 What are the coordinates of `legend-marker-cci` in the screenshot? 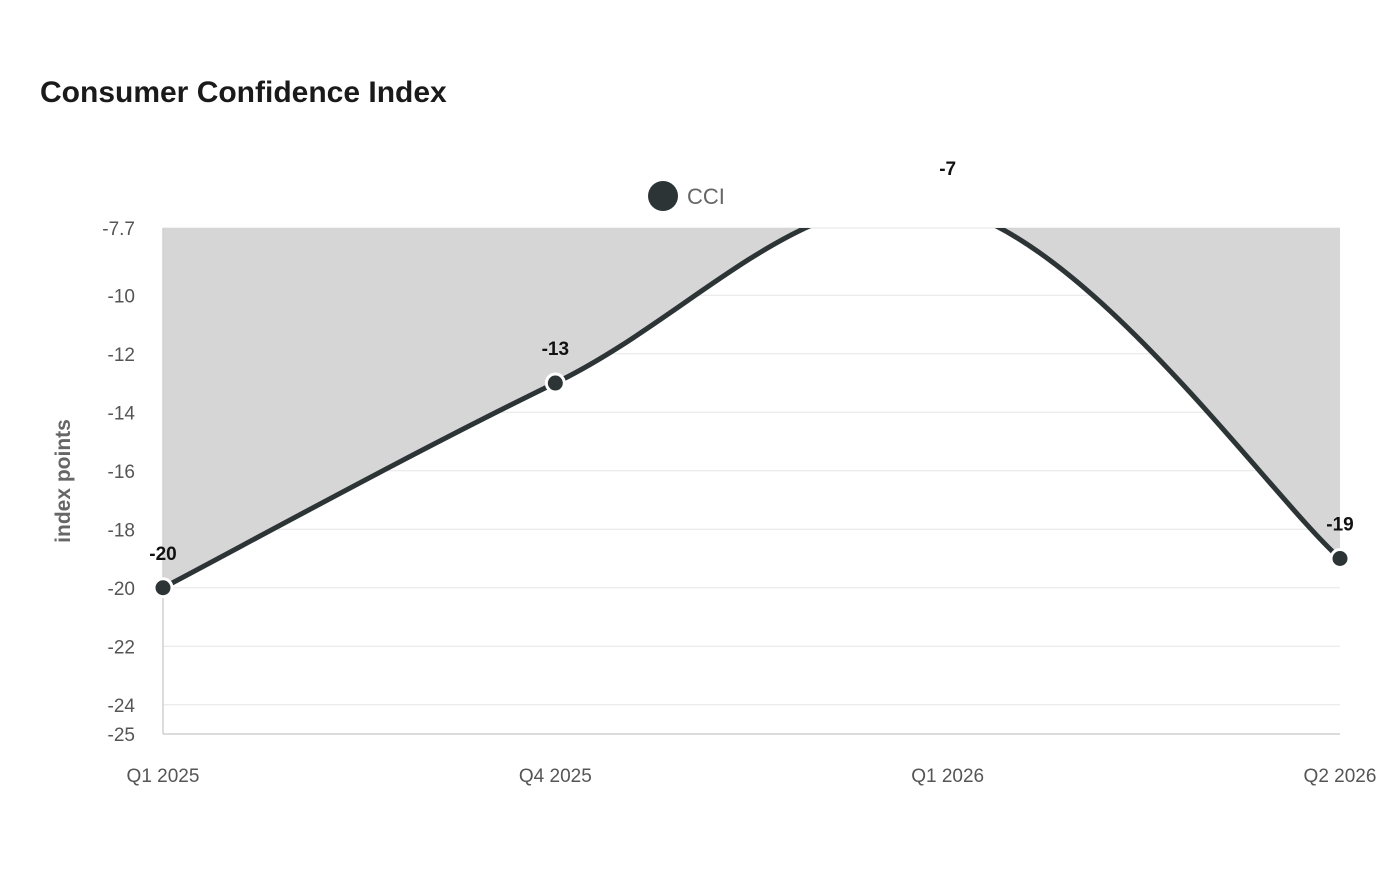 It's located at (663, 196).